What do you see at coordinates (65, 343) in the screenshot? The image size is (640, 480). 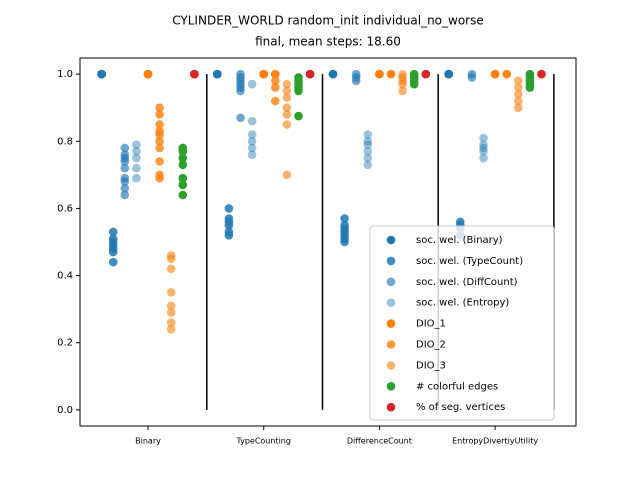 I see `y-tick-label: 0.2` at bounding box center [65, 343].